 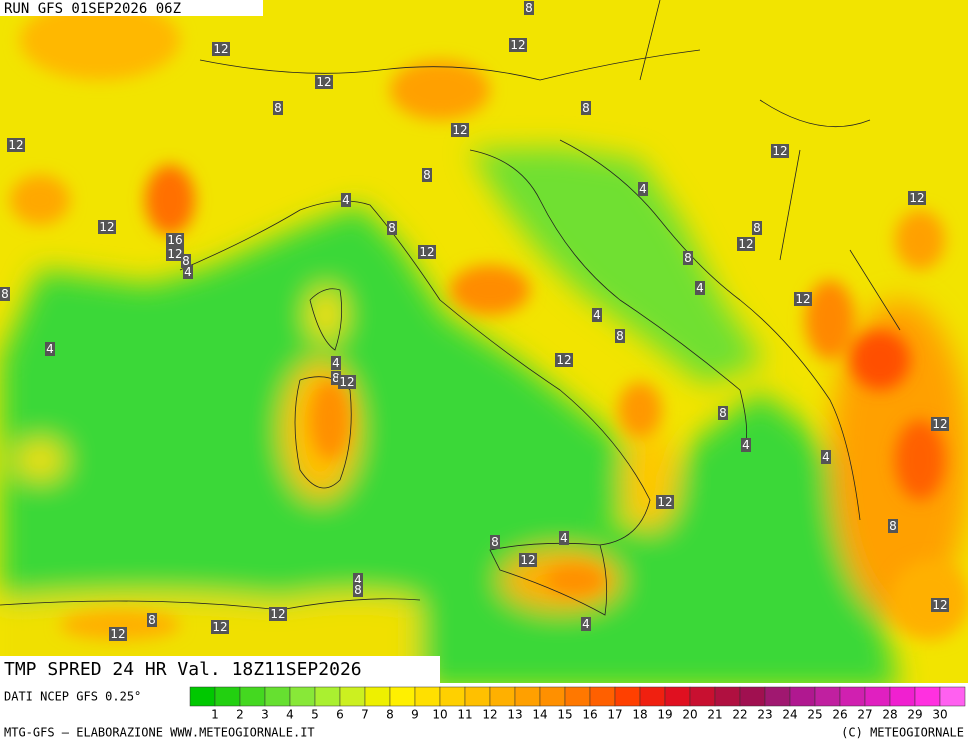 What do you see at coordinates (914, 715) in the screenshot?
I see `colorbar-label: 29` at bounding box center [914, 715].